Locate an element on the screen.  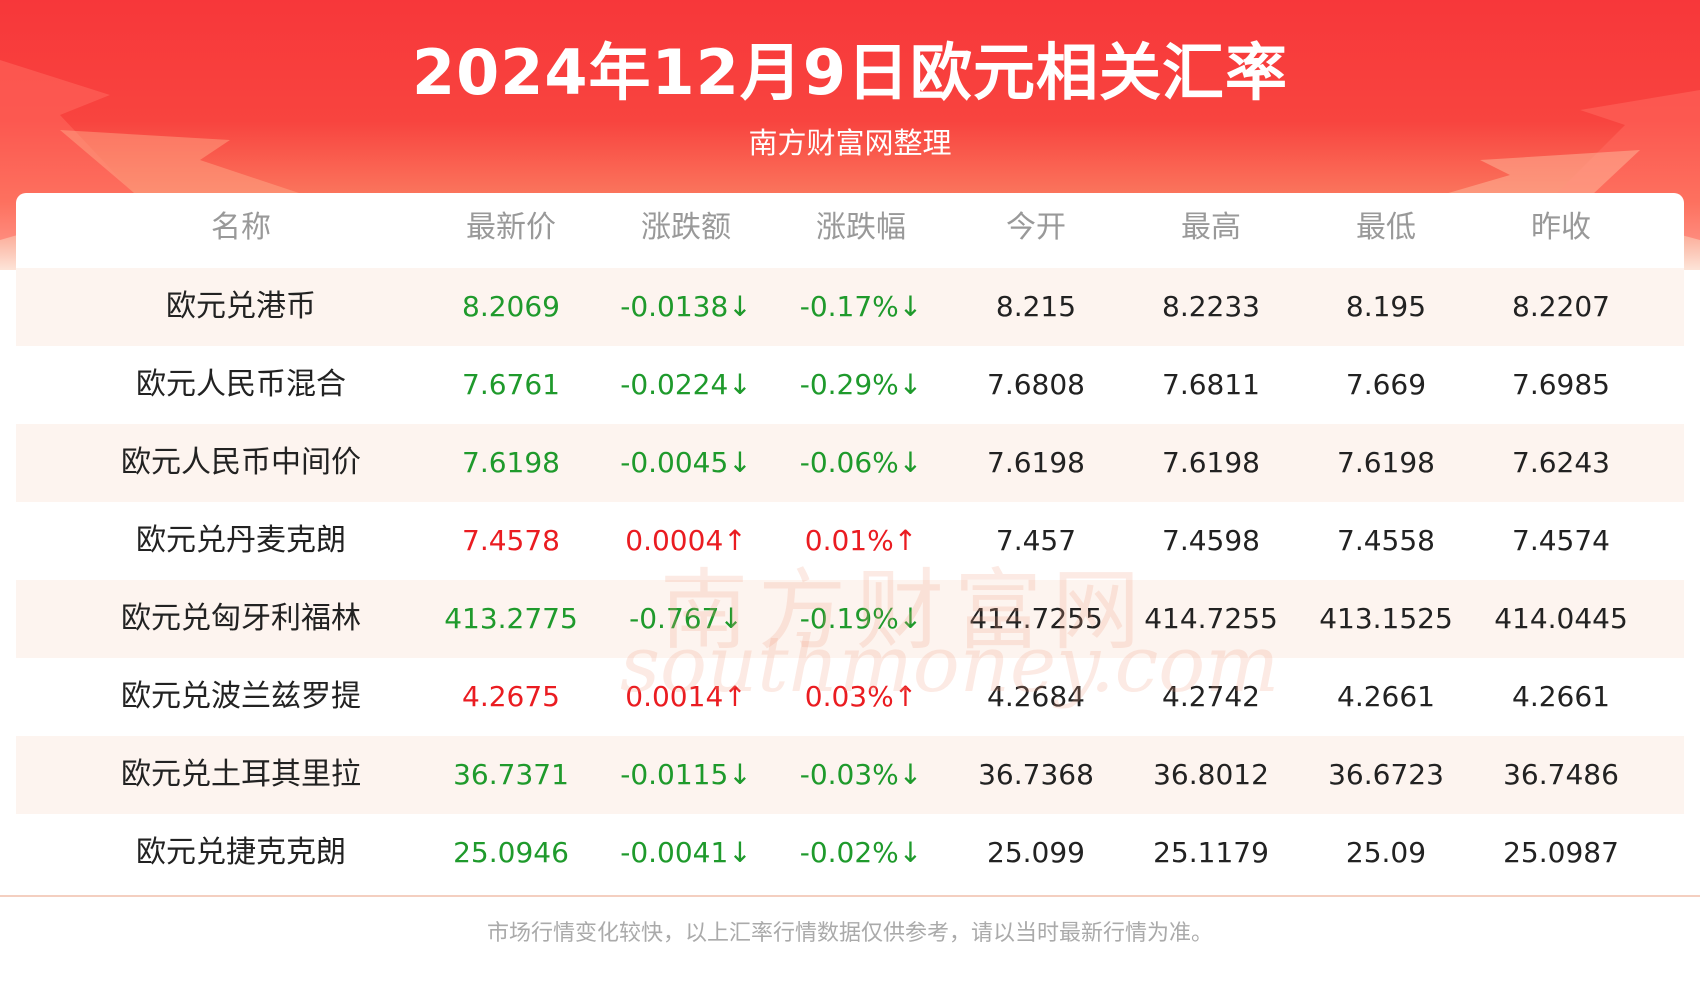
cell-prev-close: 36.7486 is located at coordinates (1561, 774).